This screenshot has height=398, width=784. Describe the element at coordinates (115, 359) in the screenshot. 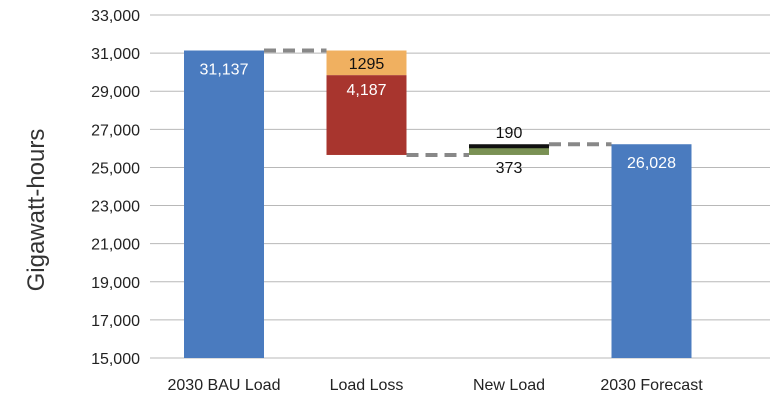

I see `y-tick-label: 15,000` at that location.